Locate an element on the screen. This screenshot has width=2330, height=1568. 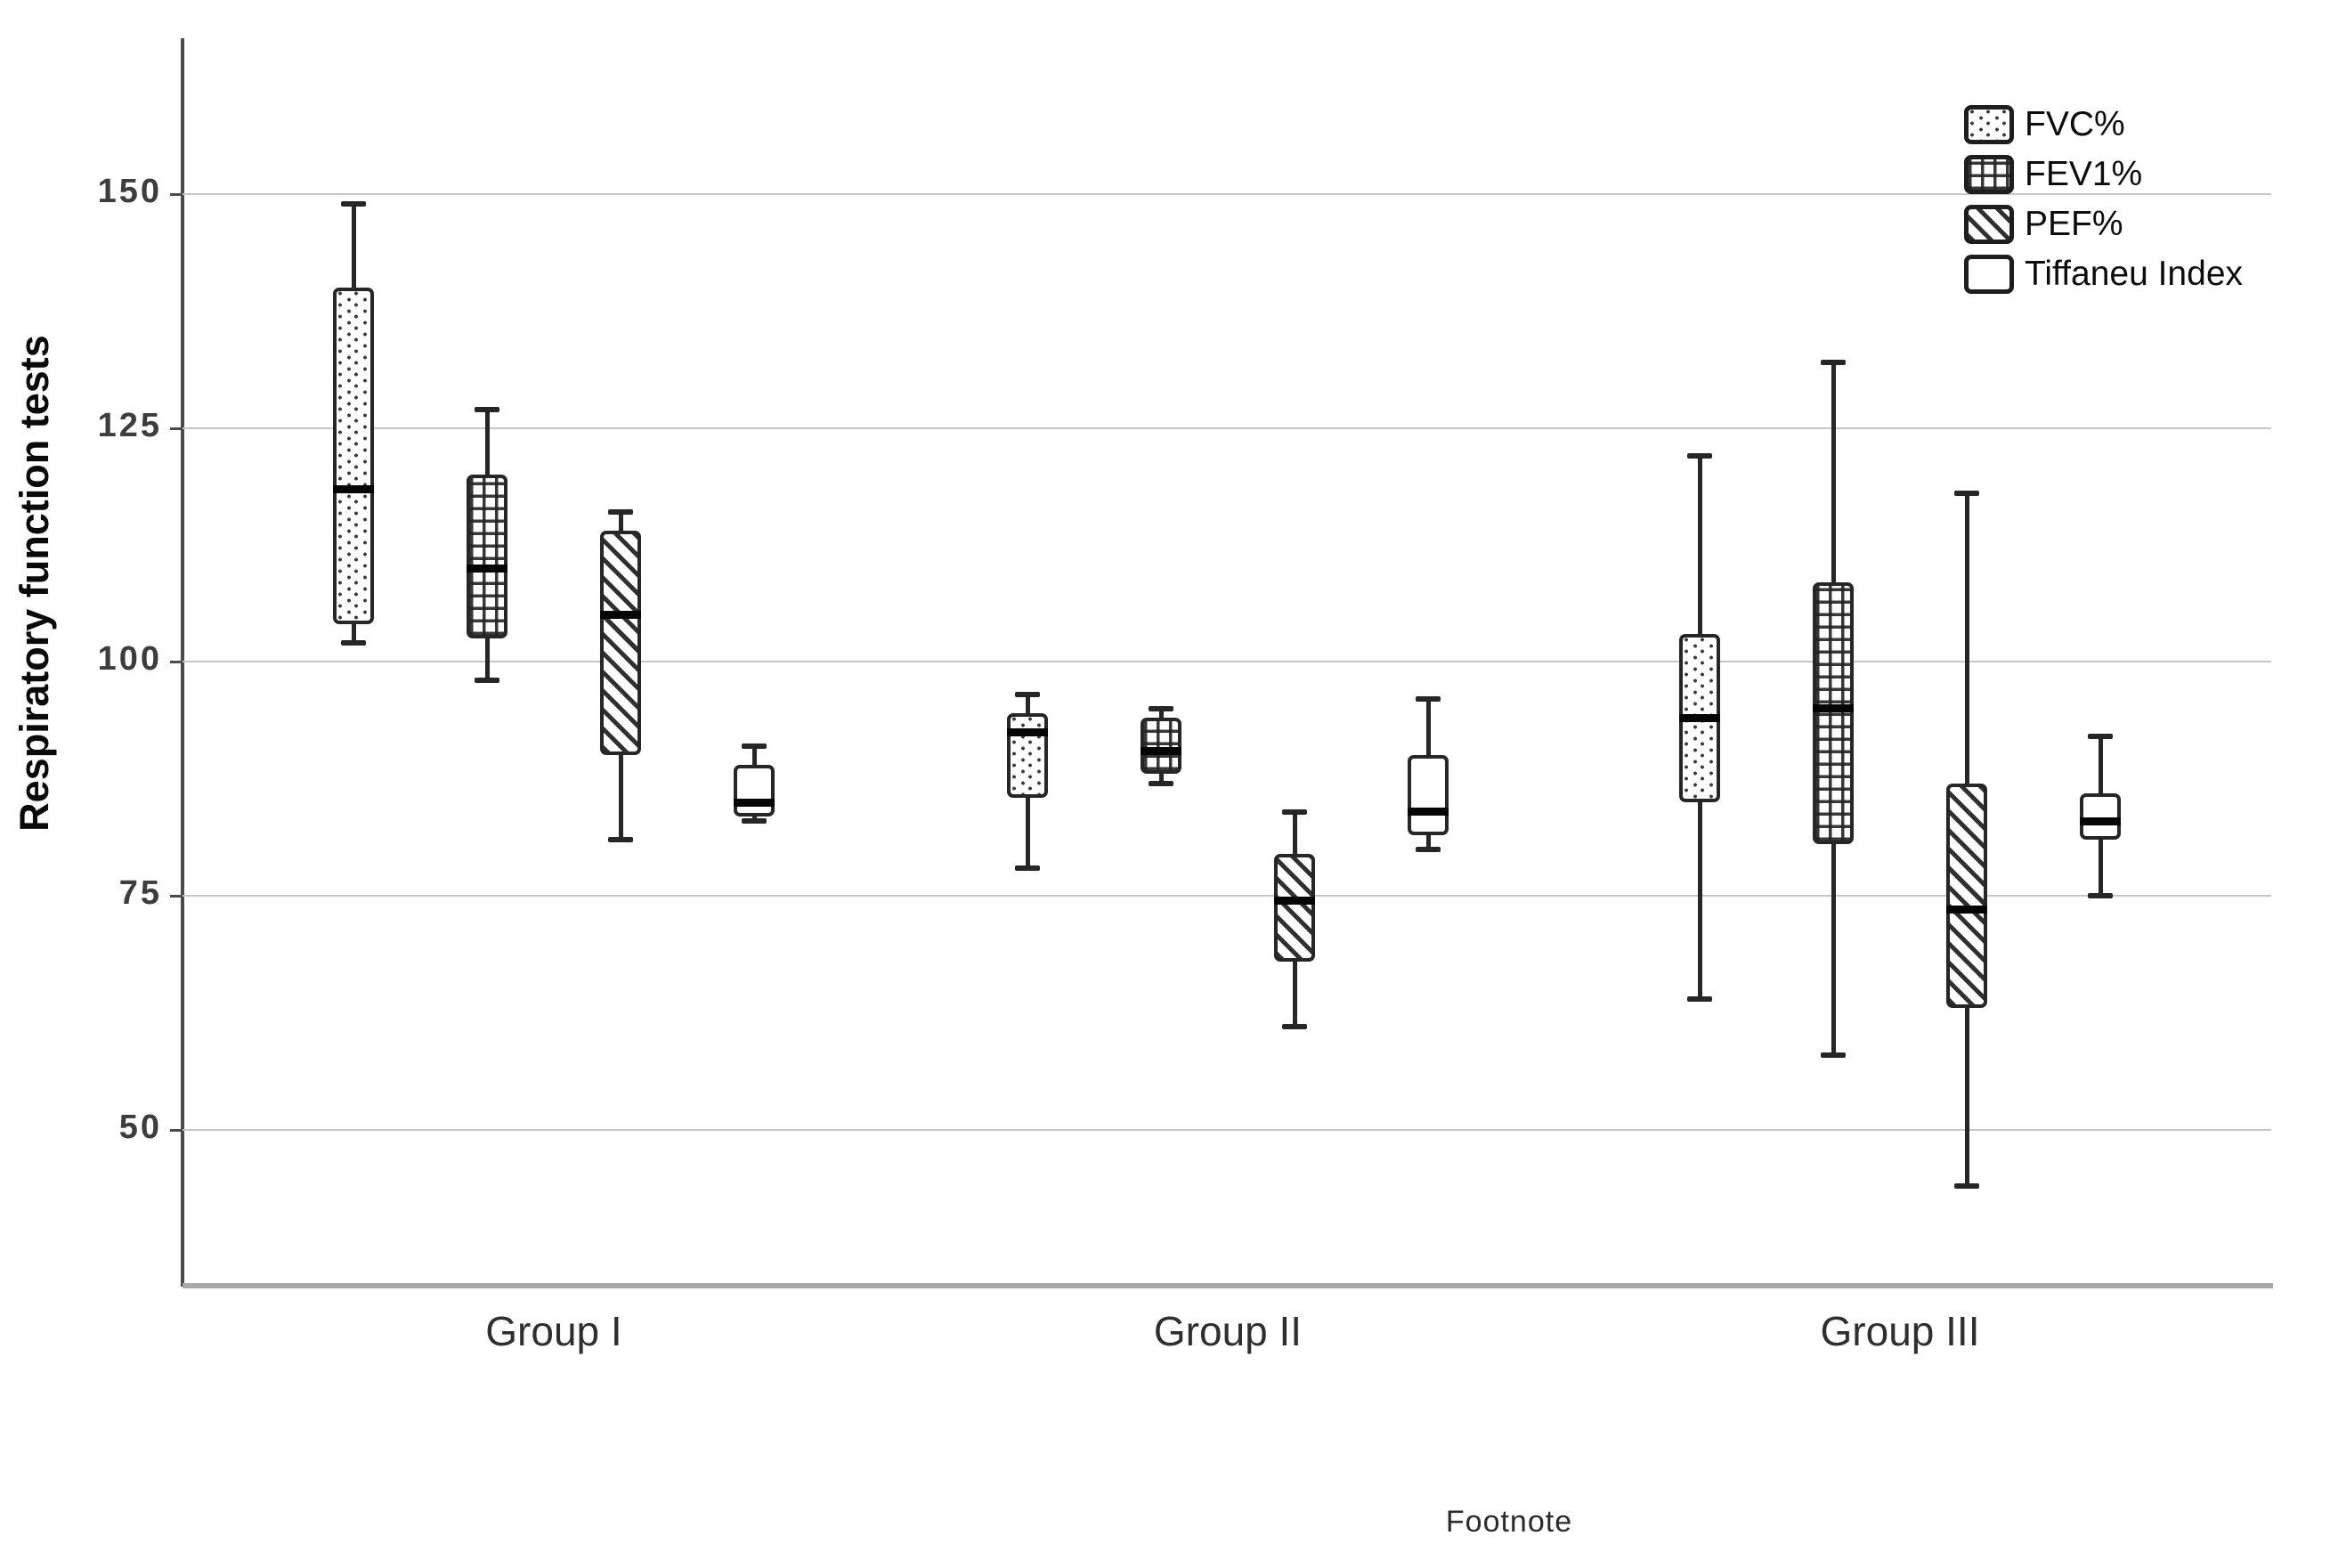
x-axis-label-group-3: Group III is located at coordinates (1900, 1331).